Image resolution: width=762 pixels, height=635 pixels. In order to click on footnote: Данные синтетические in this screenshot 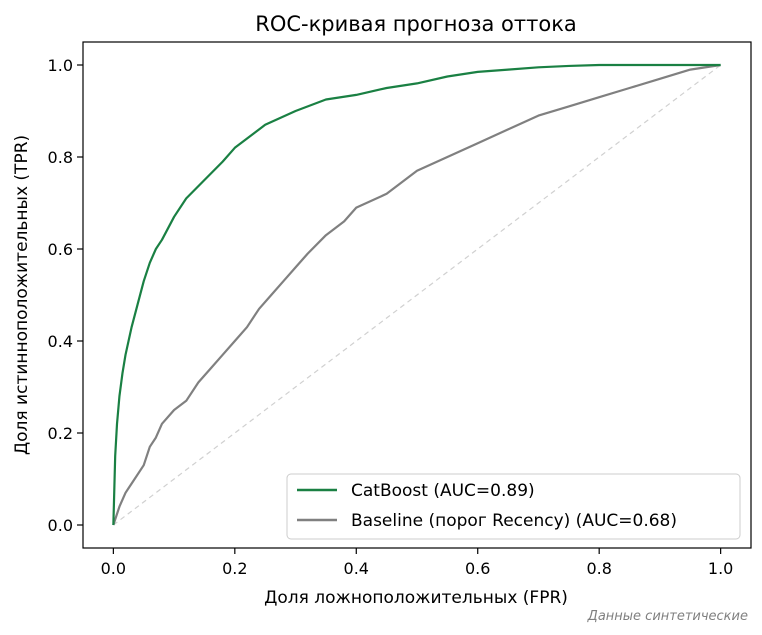, I will do `click(667, 616)`.